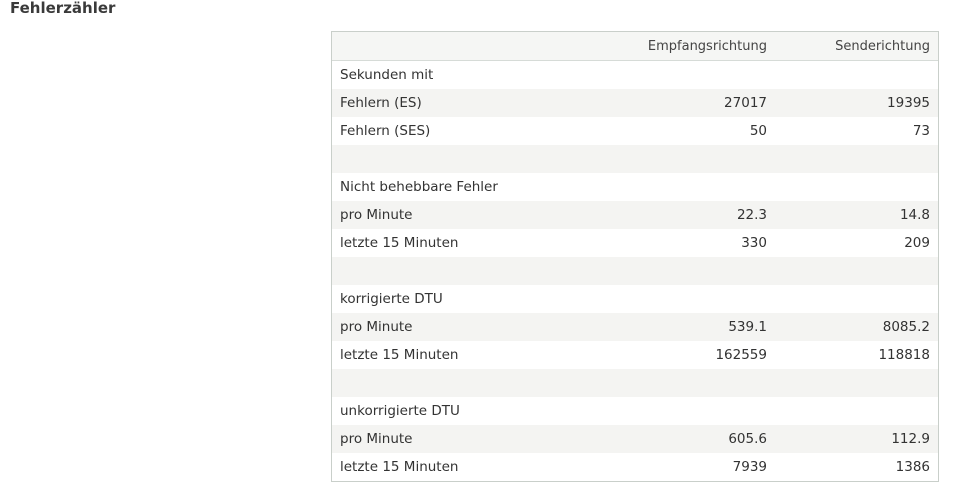 This screenshot has height=497, width=972. I want to click on receive-direction-value: 605.6, so click(747, 439).